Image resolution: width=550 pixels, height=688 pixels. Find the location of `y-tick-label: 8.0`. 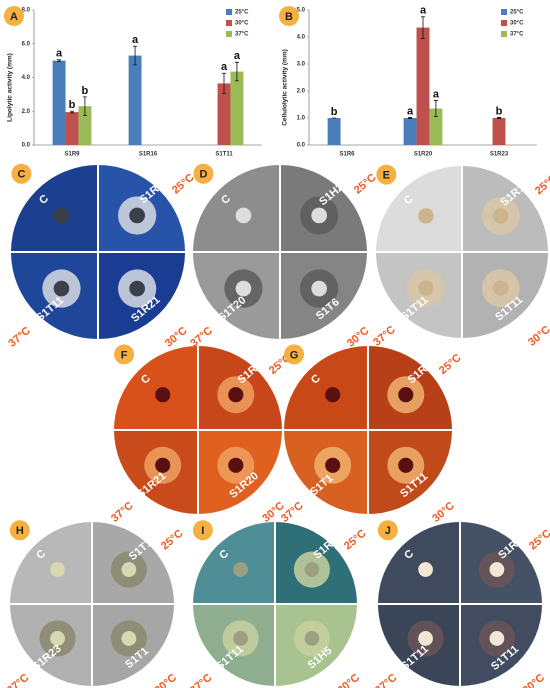

y-tick-label: 8.0 is located at coordinates (26, 11).